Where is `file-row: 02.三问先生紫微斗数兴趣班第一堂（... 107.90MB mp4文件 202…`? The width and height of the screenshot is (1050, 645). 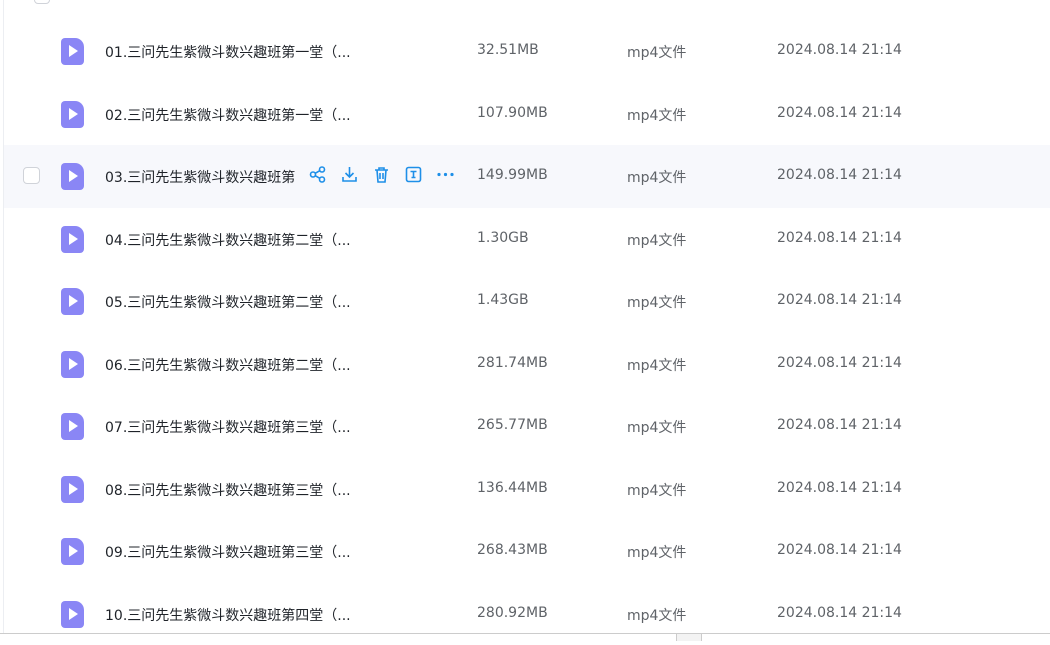 file-row: 02.三问先生紫微斗数兴趣班第一堂（... 107.90MB mp4文件 202… is located at coordinates (527, 114).